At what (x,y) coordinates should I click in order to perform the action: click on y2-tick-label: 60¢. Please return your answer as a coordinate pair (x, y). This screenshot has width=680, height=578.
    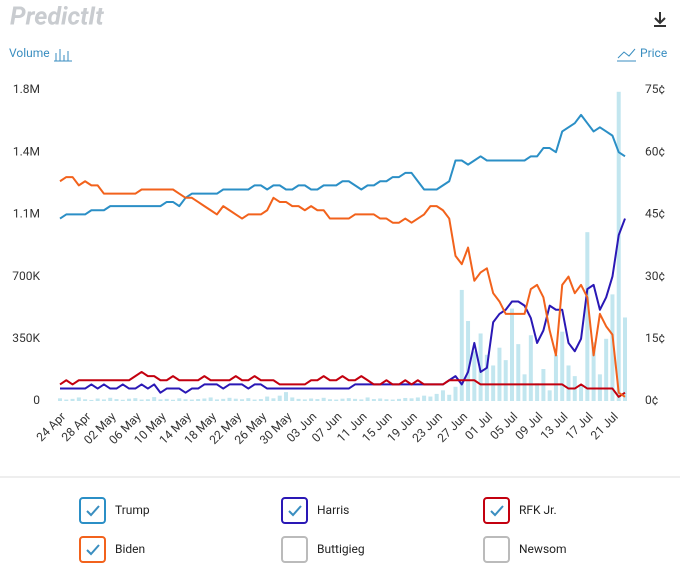
    Looking at the image, I should click on (655, 151).